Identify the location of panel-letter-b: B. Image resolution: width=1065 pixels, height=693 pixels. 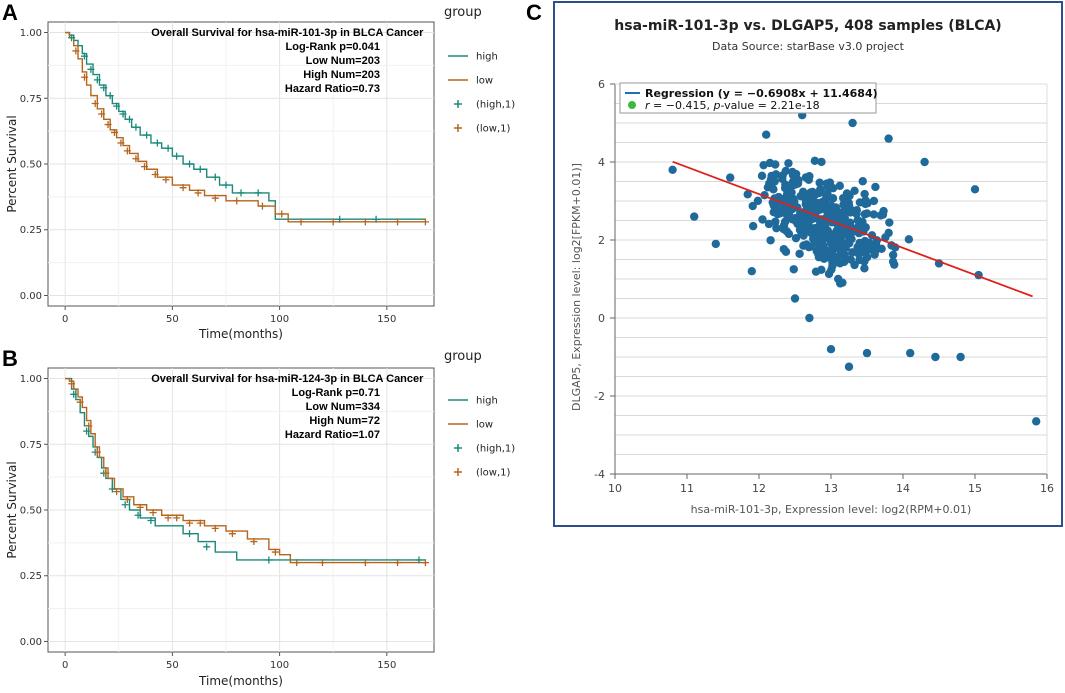
(10, 358).